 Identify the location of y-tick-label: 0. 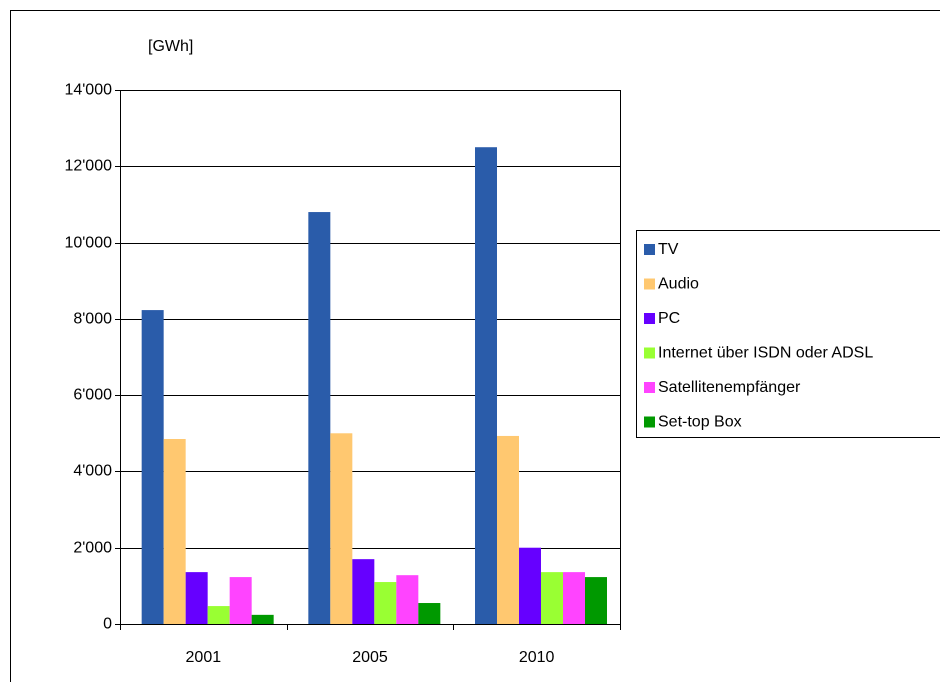
(107, 624).